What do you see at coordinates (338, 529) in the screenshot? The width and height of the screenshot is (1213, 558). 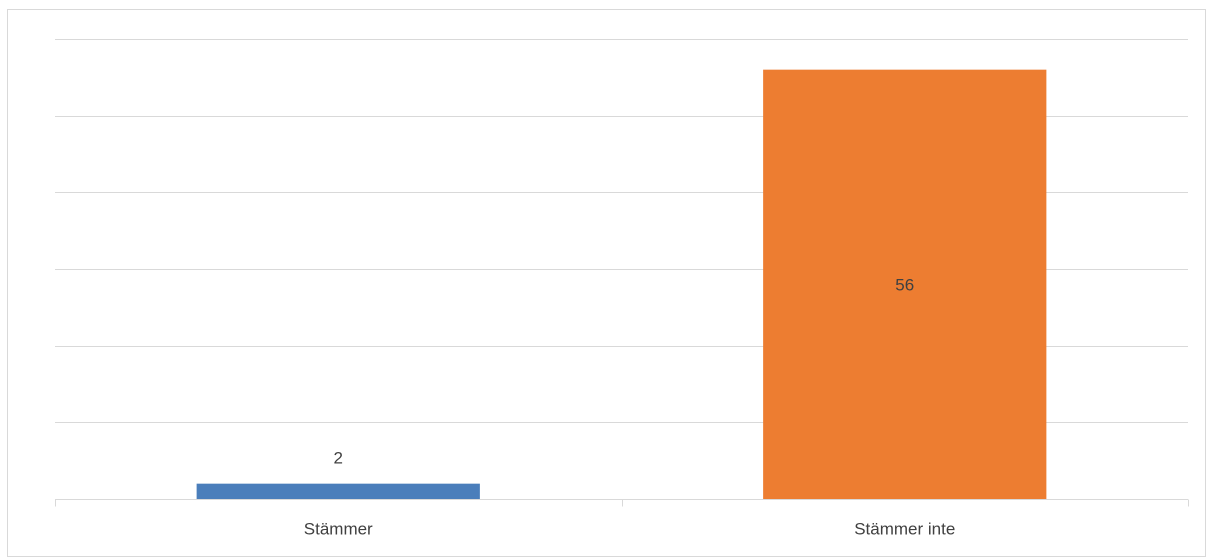 I see `x-tick-label: Stämmer` at bounding box center [338, 529].